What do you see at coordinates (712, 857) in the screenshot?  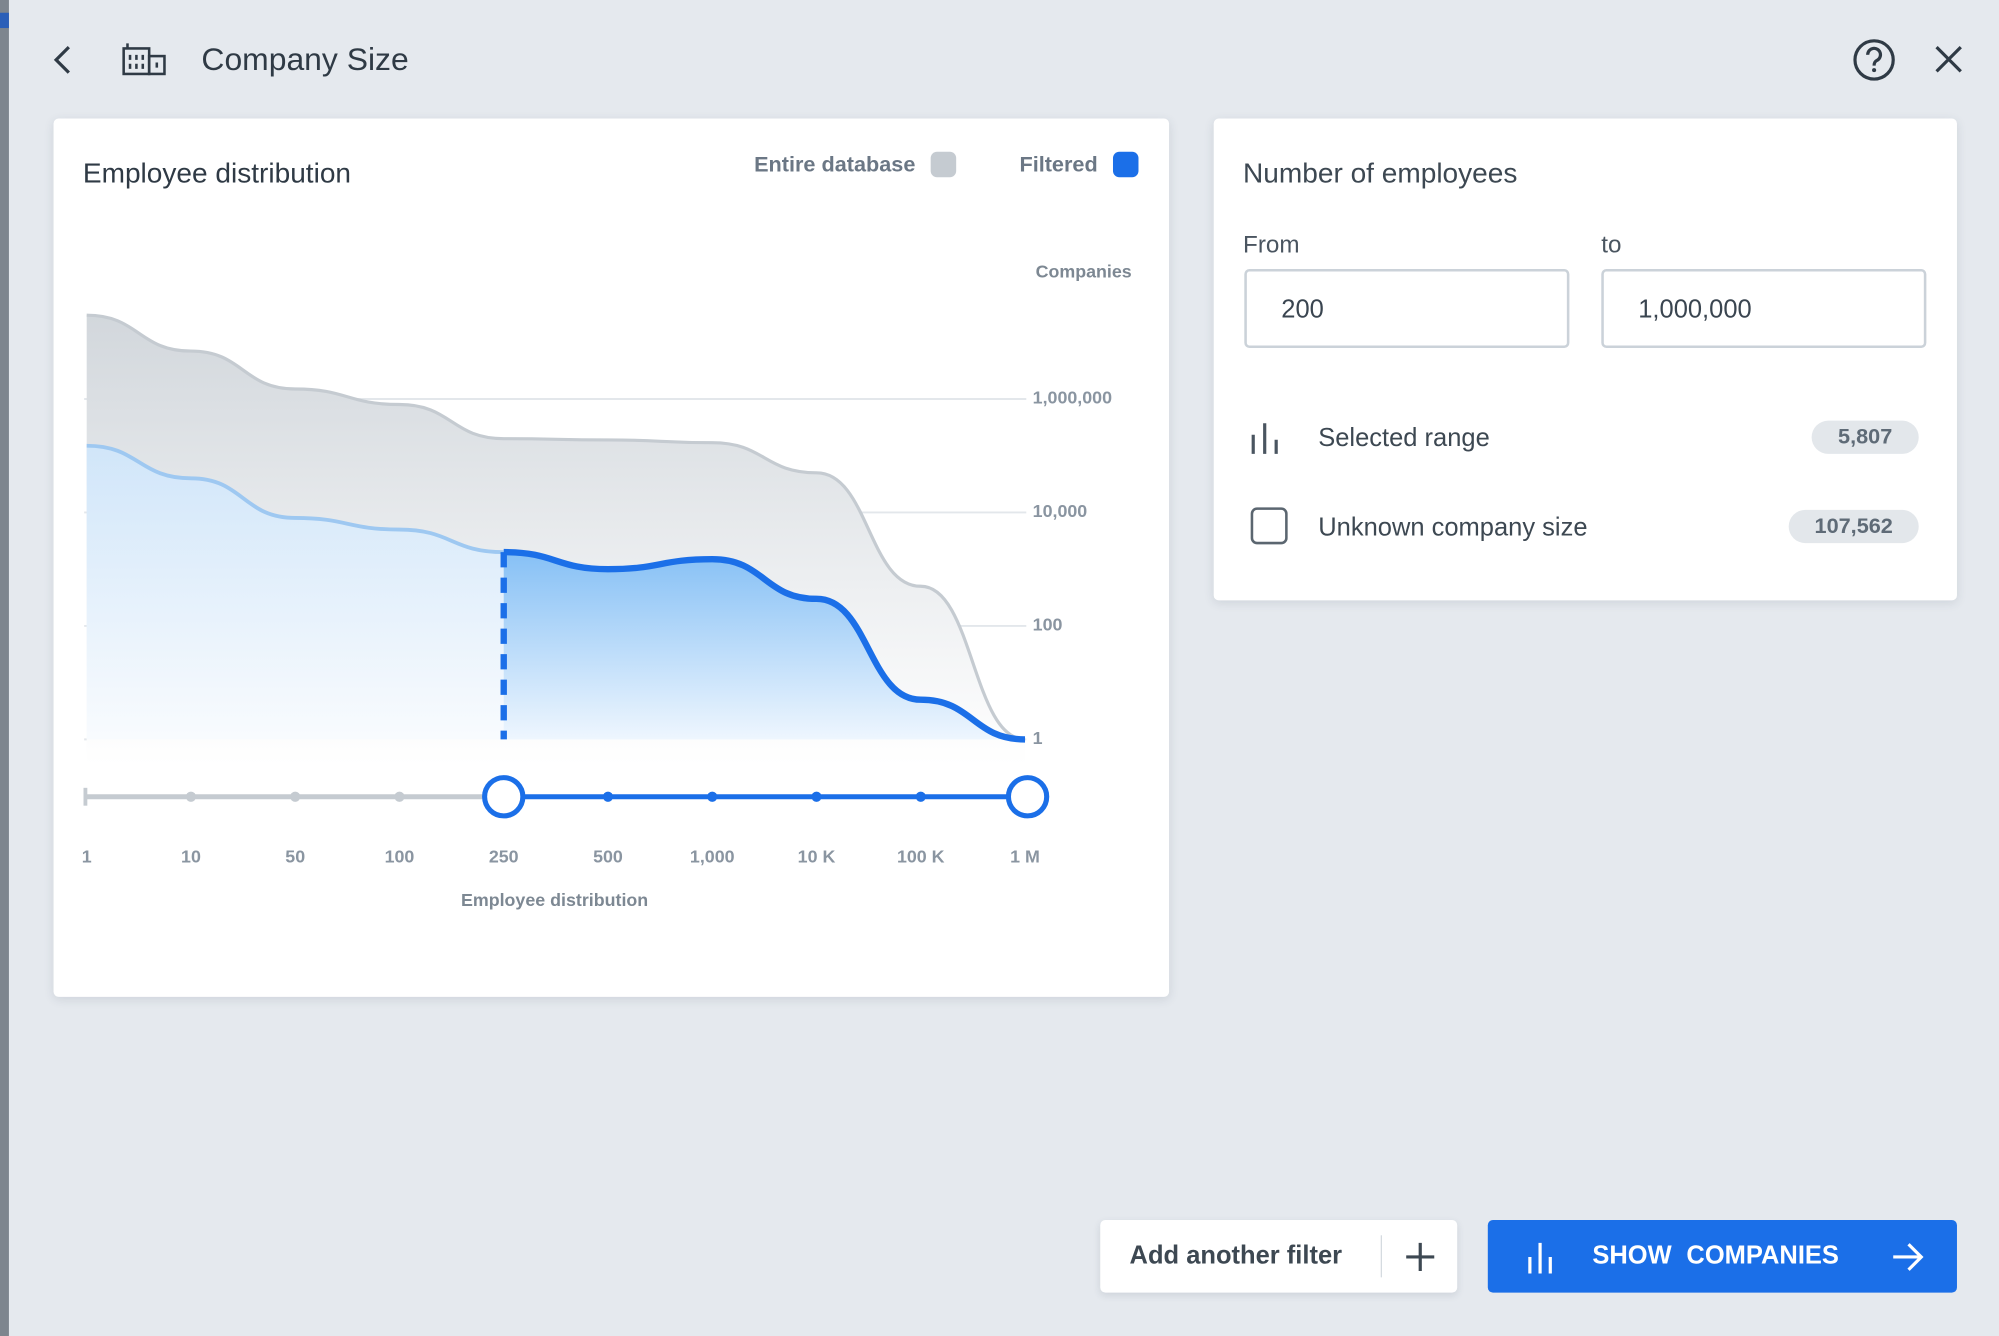 I see `x-tick-label: 1,000` at bounding box center [712, 857].